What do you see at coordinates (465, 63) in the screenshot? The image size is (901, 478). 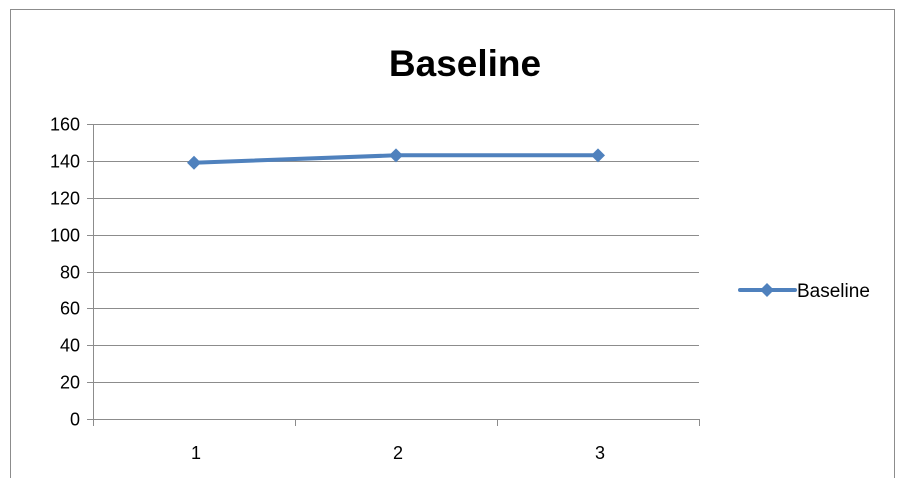 I see `chart-title: Baseline` at bounding box center [465, 63].